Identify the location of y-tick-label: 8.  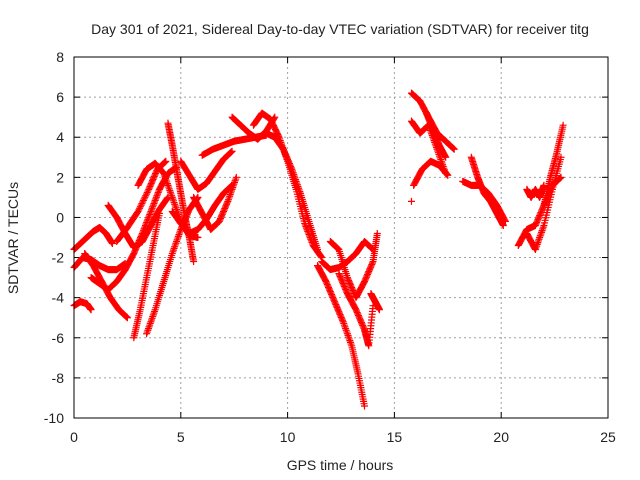
(60, 57).